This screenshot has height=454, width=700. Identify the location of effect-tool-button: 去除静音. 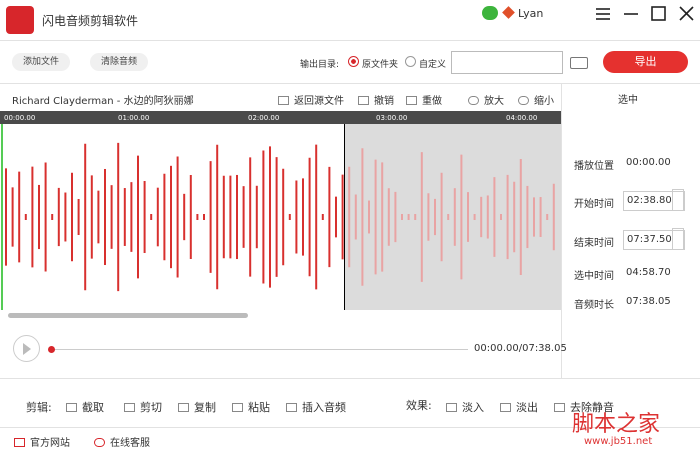
(584, 407).